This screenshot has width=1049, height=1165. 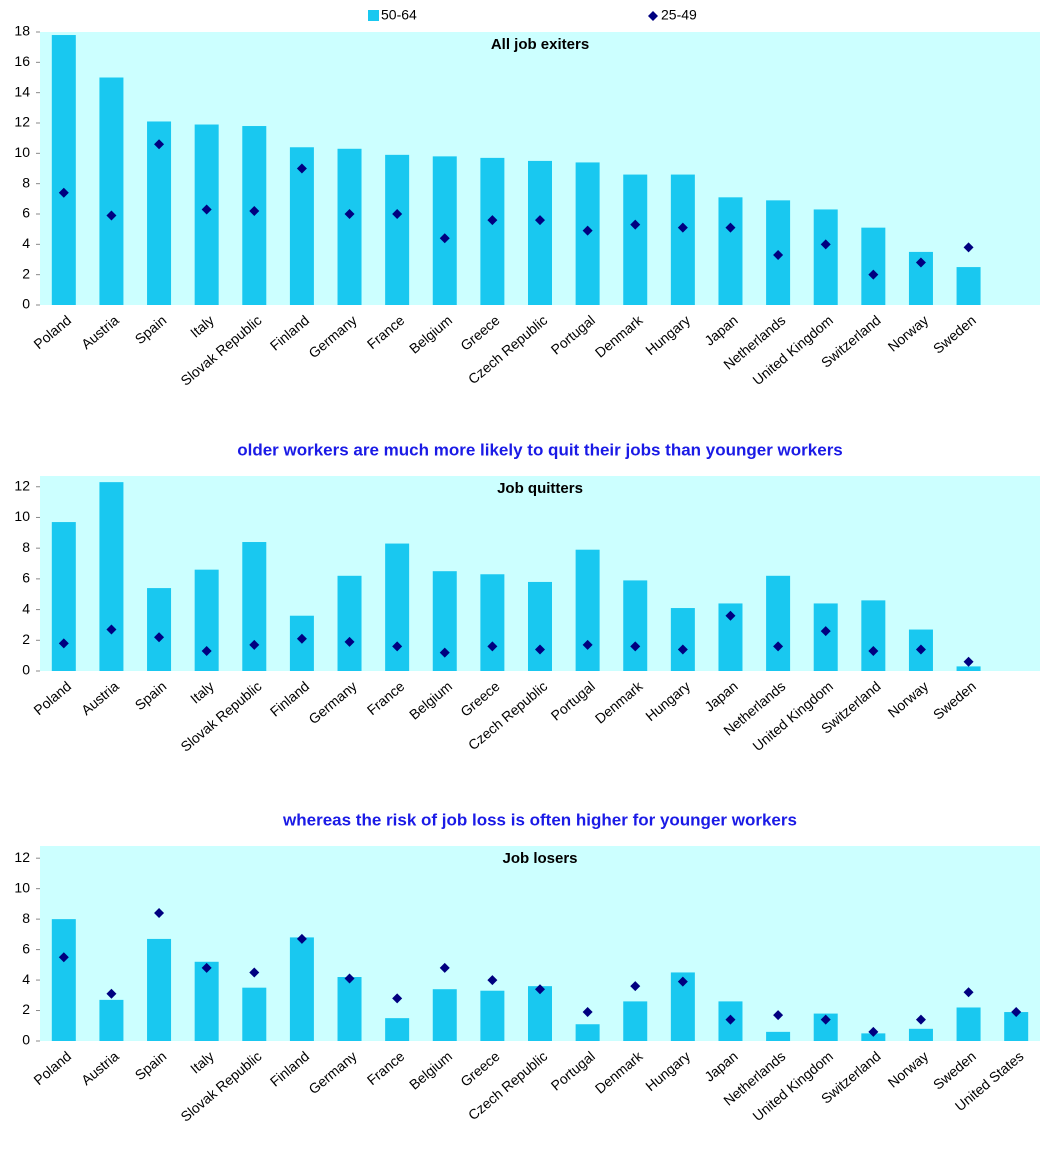 I want to click on chart-title: Job quitters, so click(x=540, y=488).